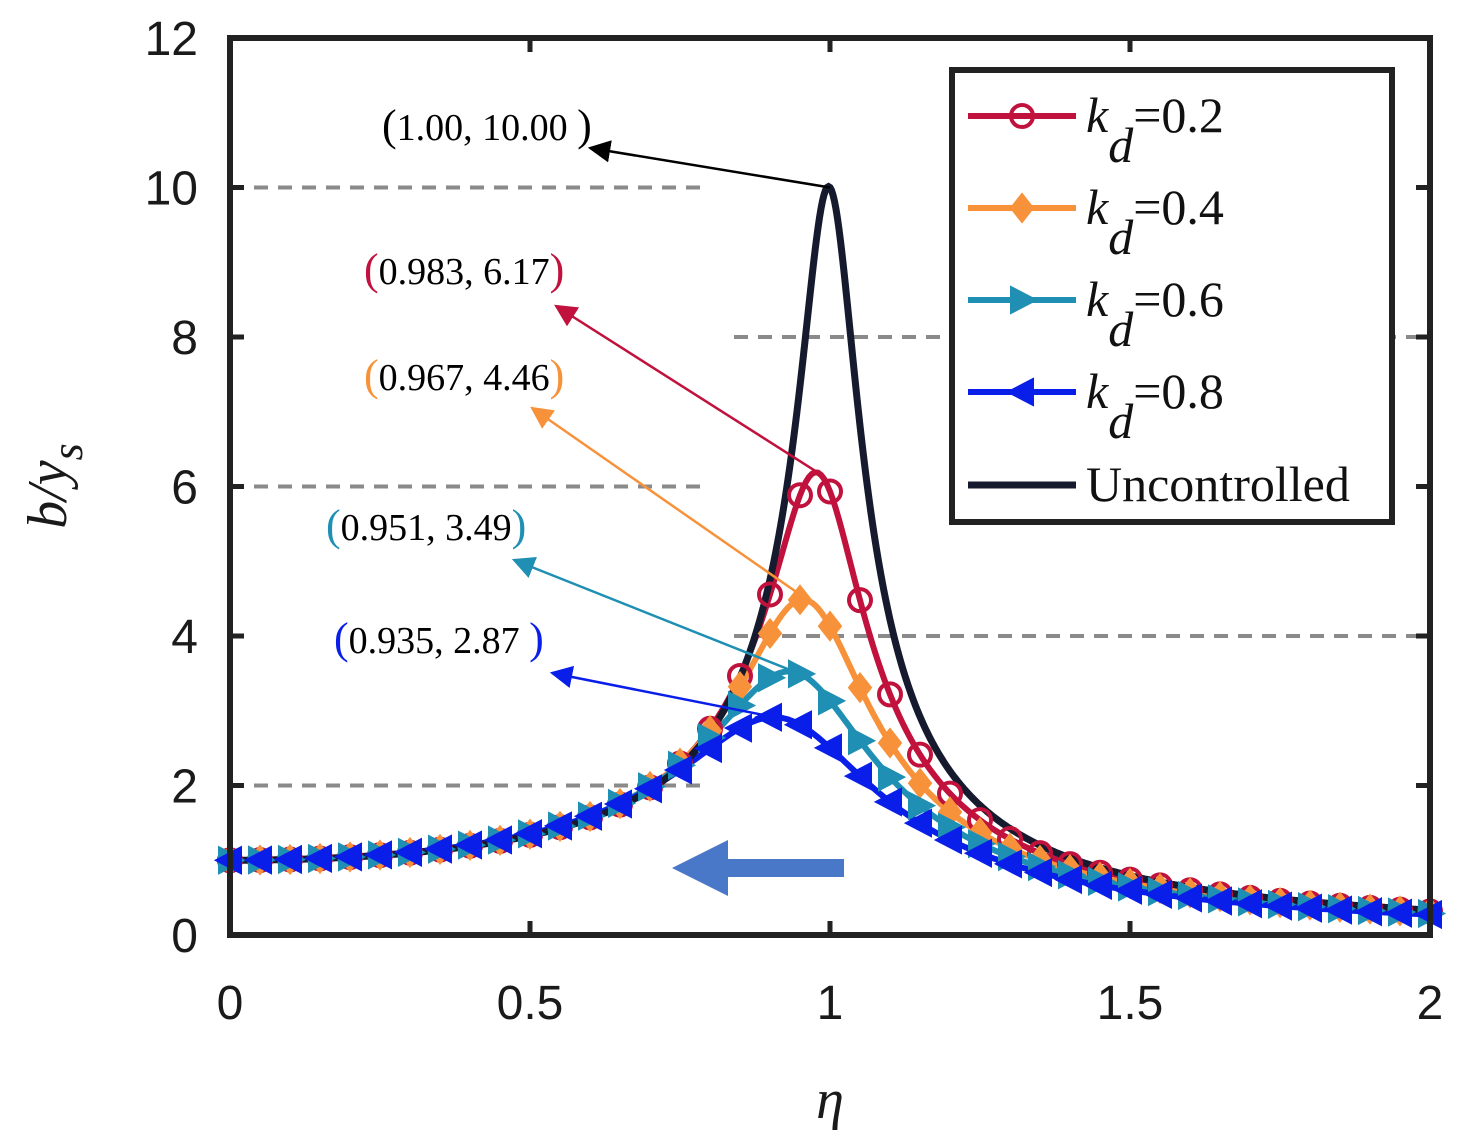 The height and width of the screenshot is (1146, 1470). I want to click on x-tick-label: 0.5, so click(530, 1003).